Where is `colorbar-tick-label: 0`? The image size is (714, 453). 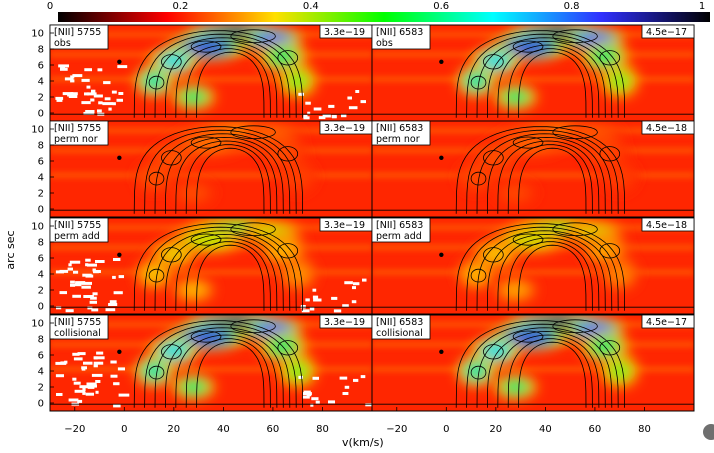 colorbar-tick-label: 0 is located at coordinates (50, 6).